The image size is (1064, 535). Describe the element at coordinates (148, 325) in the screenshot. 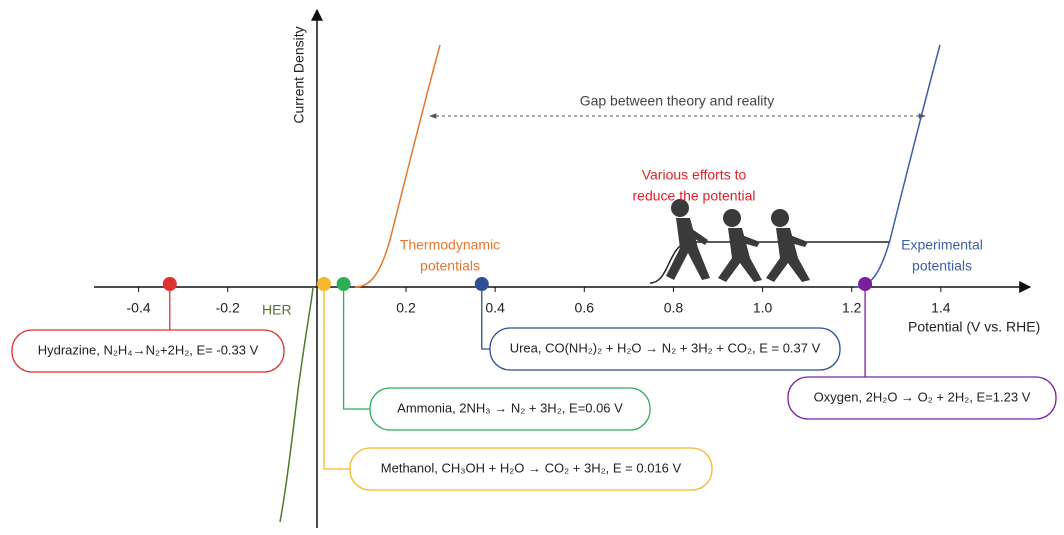

I see `reaction: Hydrazine, N₂H₄→N₂+2H₂, E= -0.33 V` at that location.